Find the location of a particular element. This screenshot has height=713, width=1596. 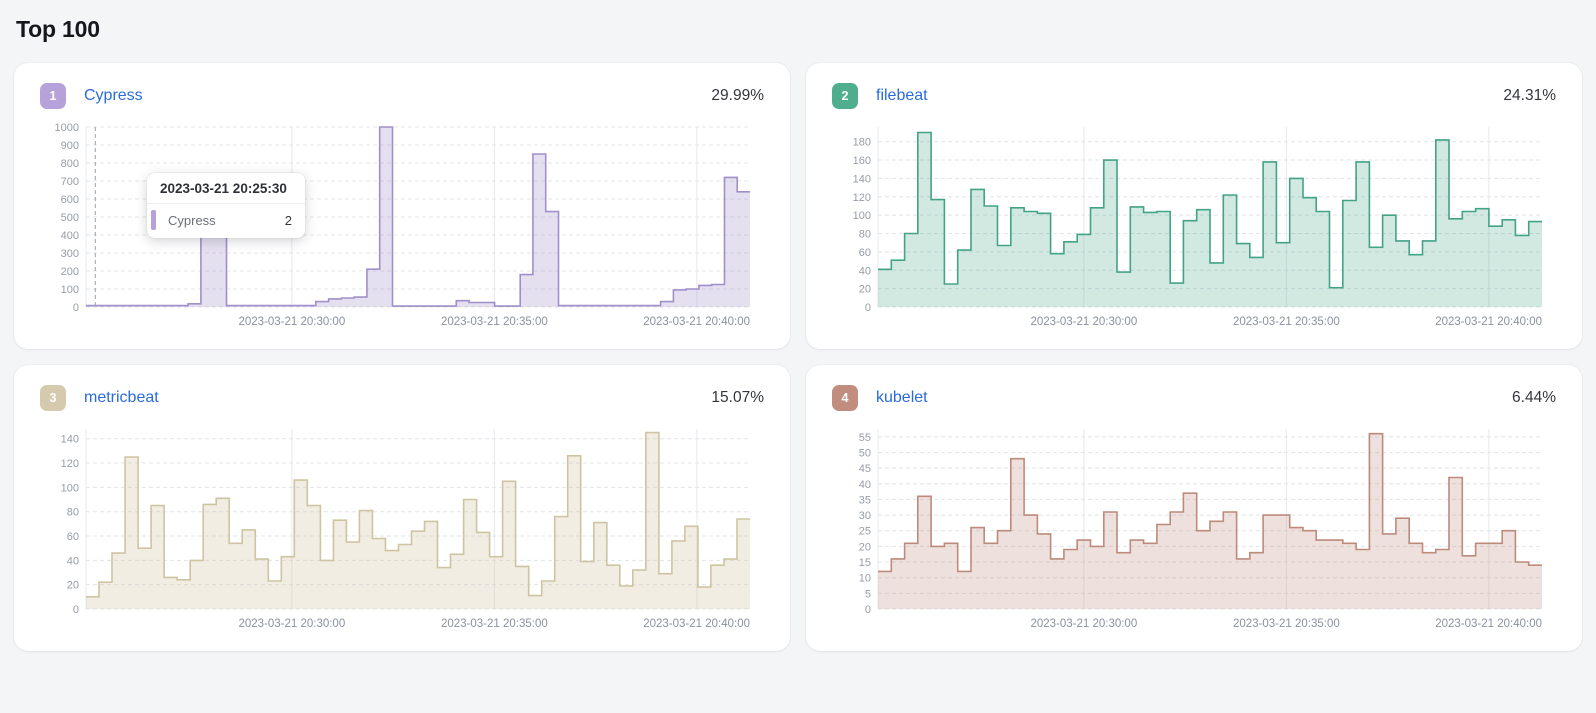

y-tick-label: 5 is located at coordinates (868, 594).